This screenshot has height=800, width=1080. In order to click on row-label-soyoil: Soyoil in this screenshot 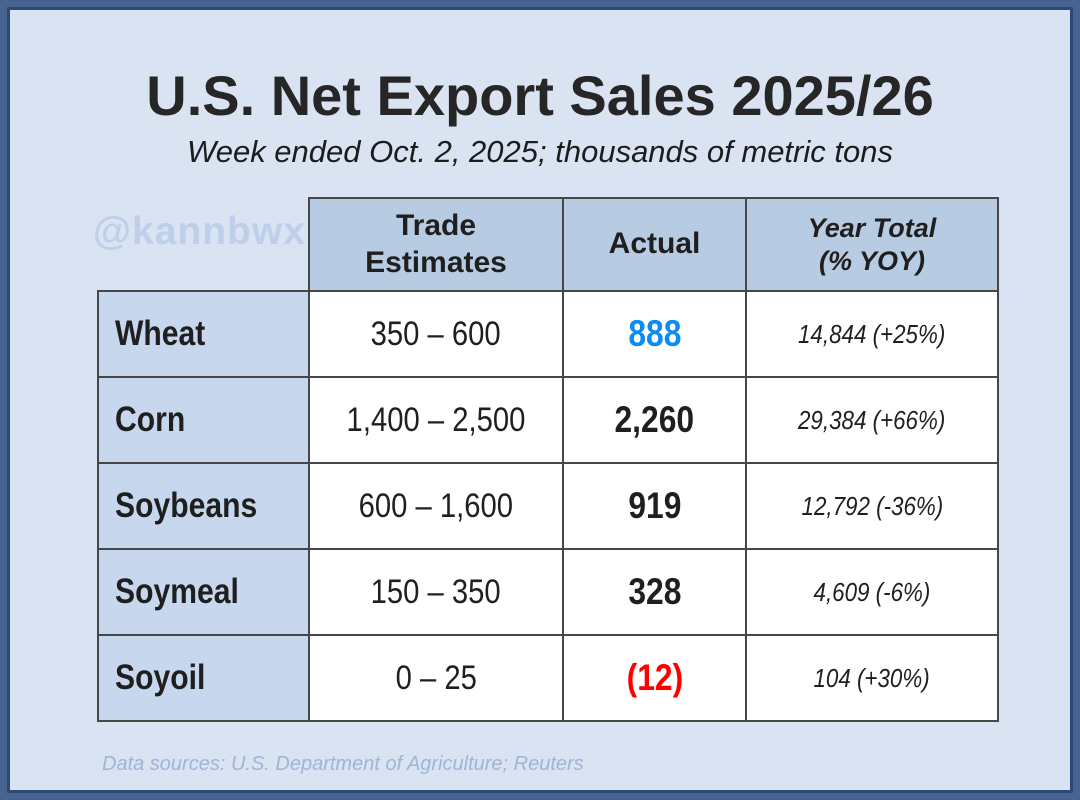, I will do `click(203, 678)`.